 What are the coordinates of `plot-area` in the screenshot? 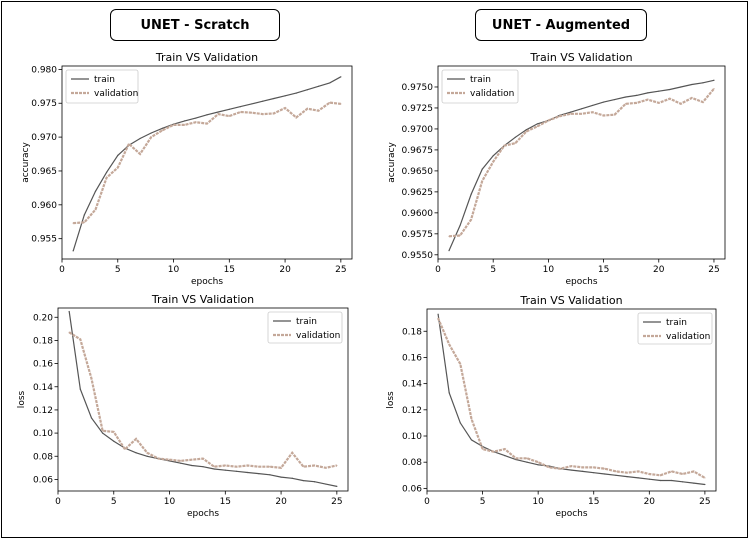 It's located at (203, 399).